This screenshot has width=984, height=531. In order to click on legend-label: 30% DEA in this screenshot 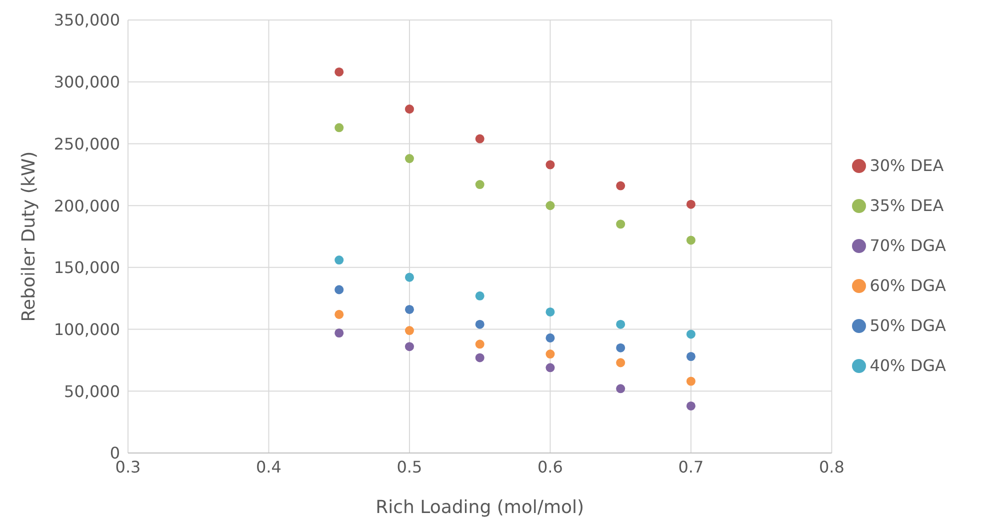, I will do `click(907, 165)`.